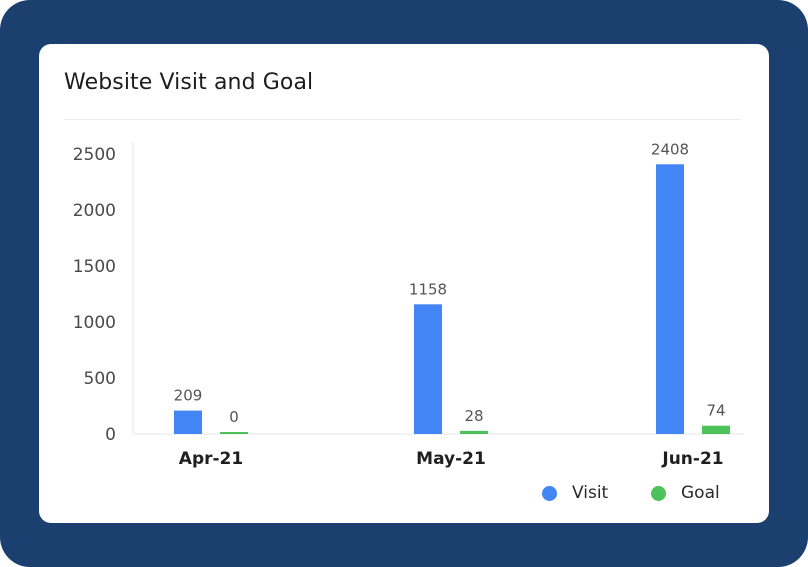 This screenshot has height=567, width=808. Describe the element at coordinates (549, 493) in the screenshot. I see `legend-visit-marker` at that location.